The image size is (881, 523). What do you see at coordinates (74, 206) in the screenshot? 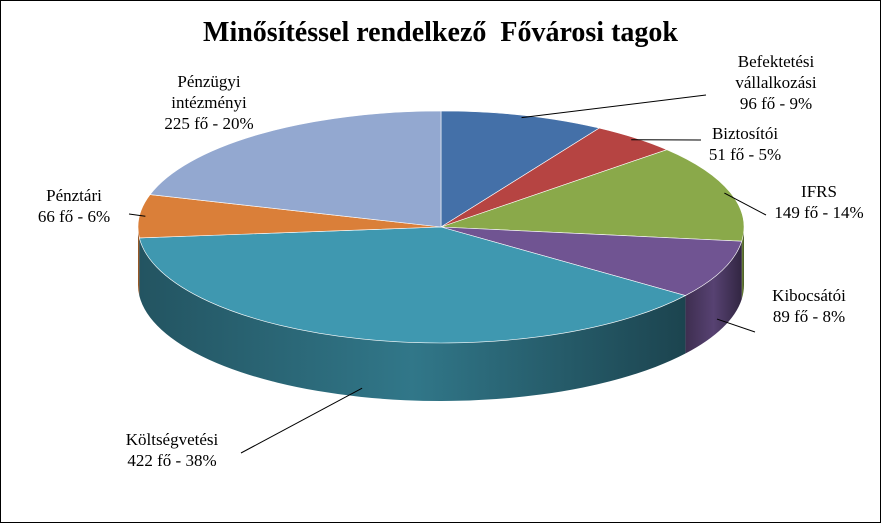
I see `slice-label-5: Pénztári 66 fő - 6%` at bounding box center [74, 206].